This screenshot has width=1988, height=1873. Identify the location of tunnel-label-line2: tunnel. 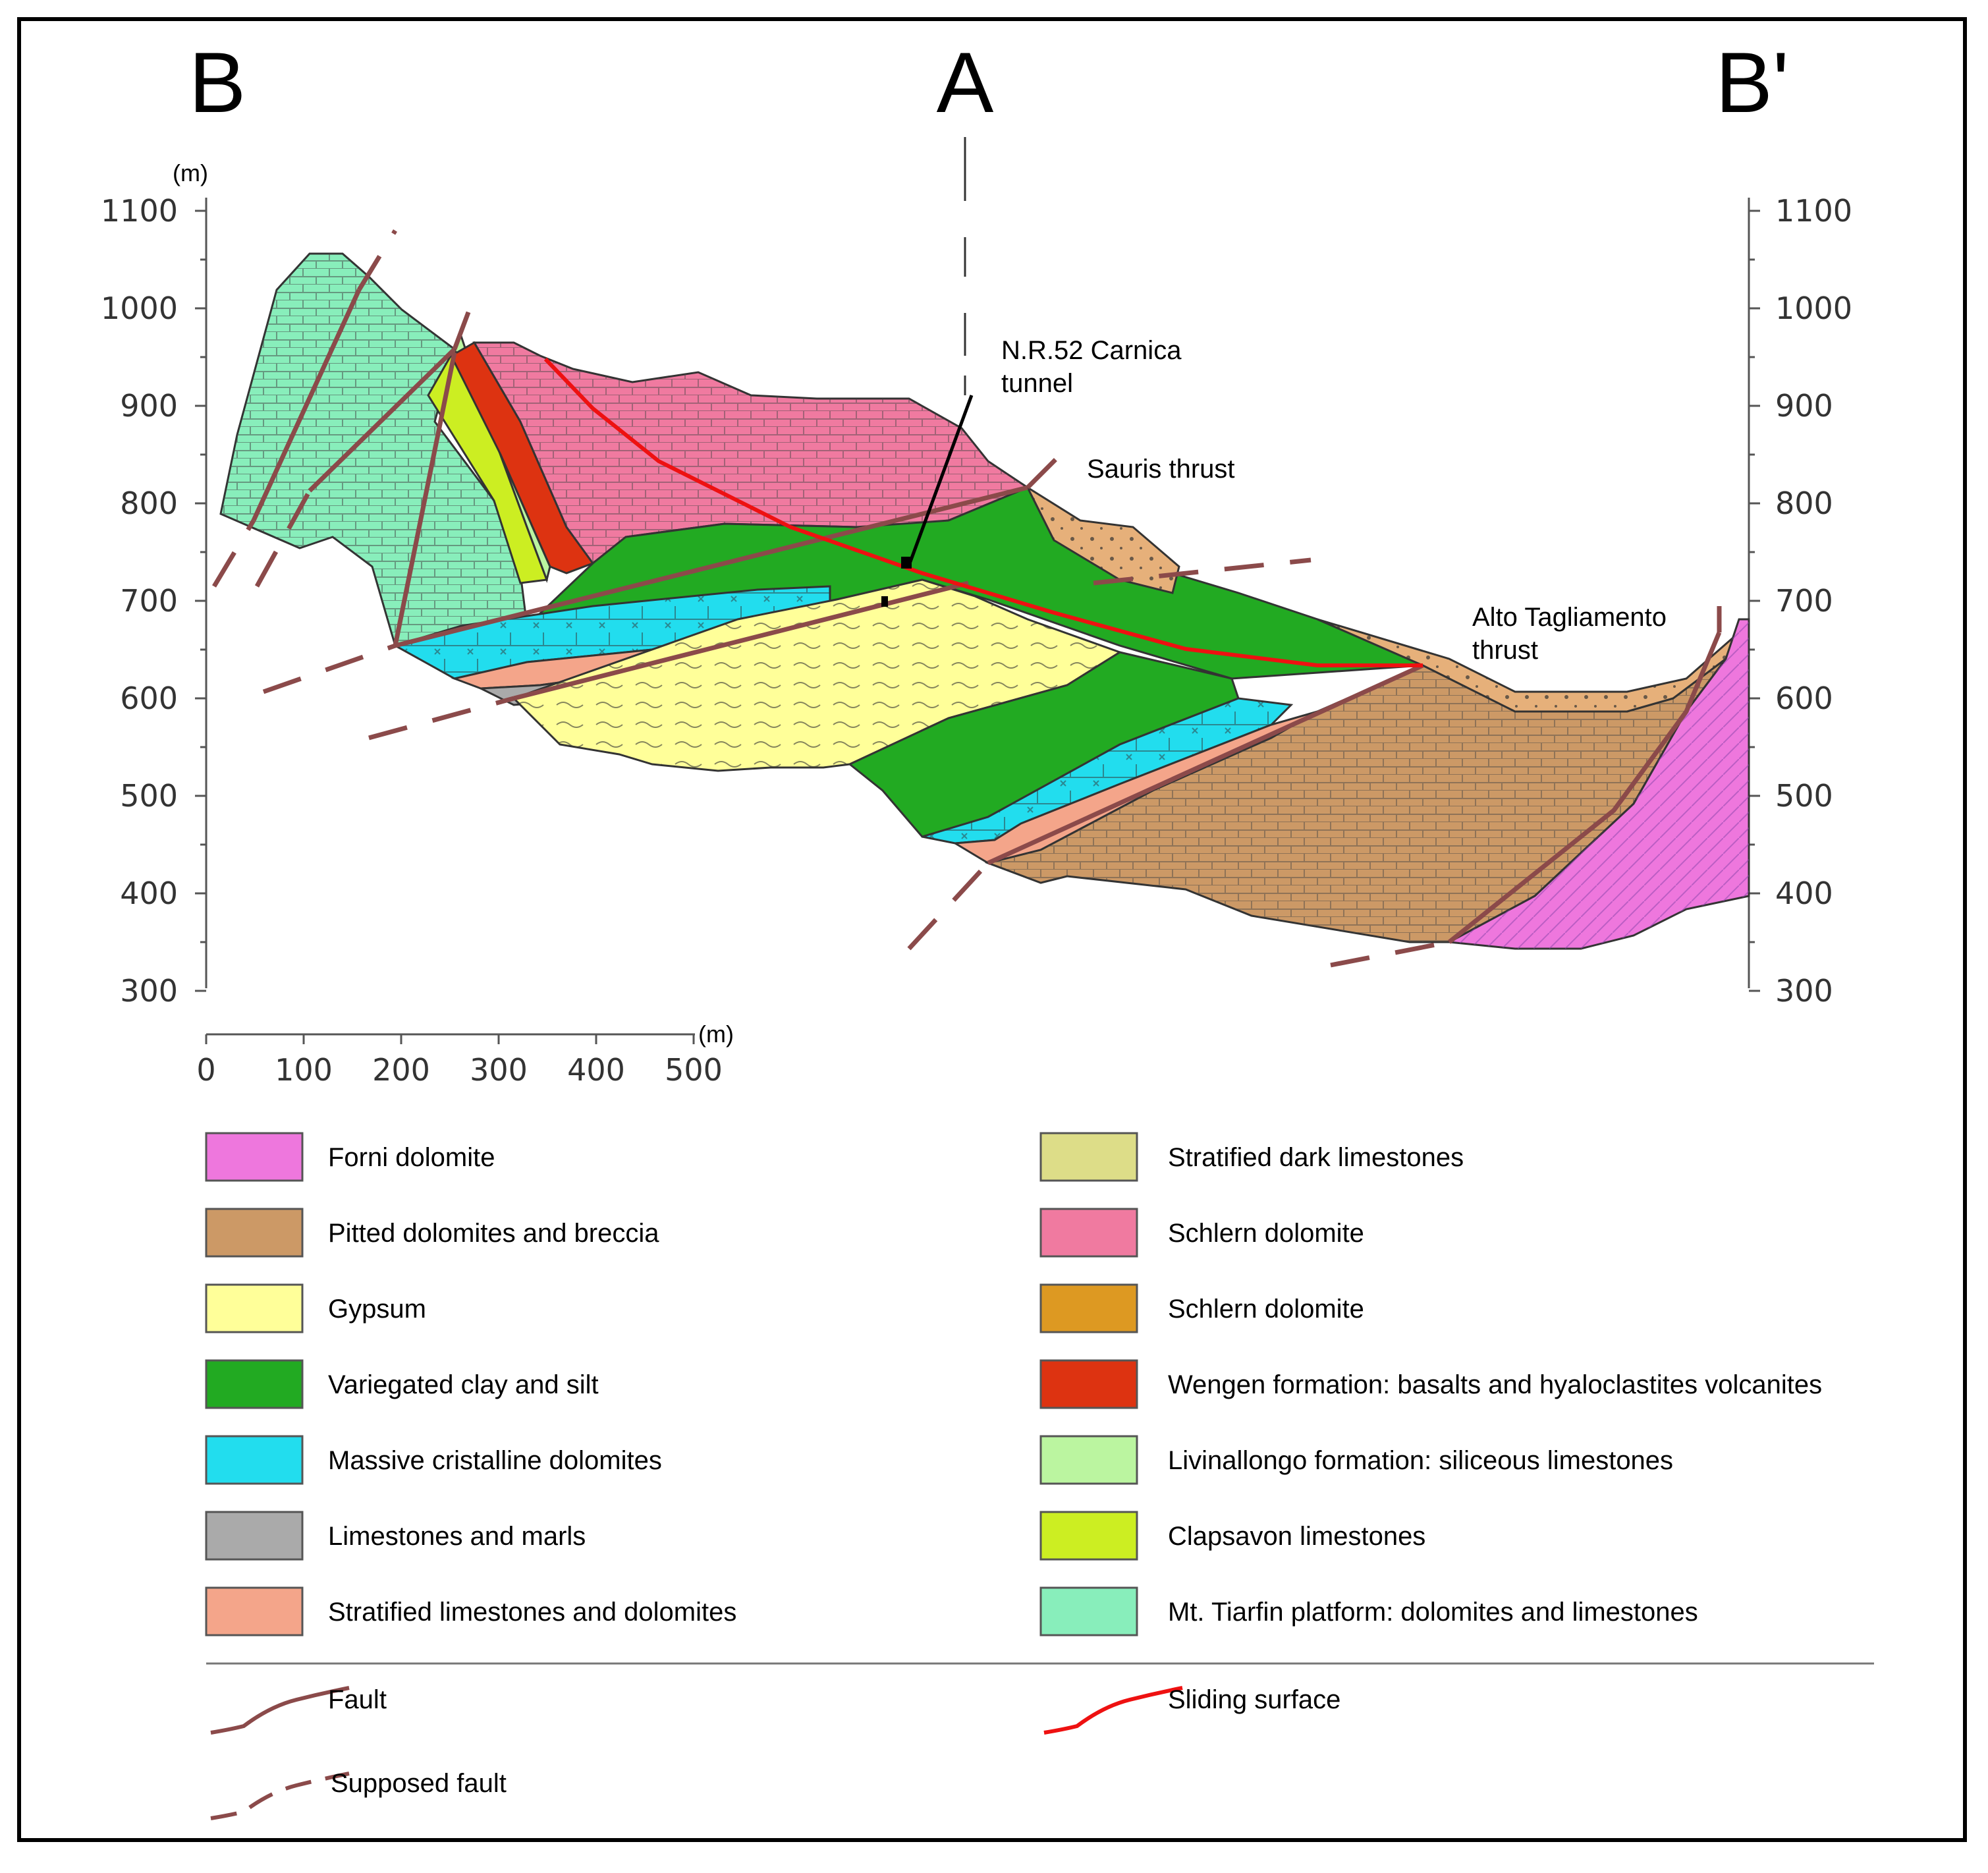
(1037, 383).